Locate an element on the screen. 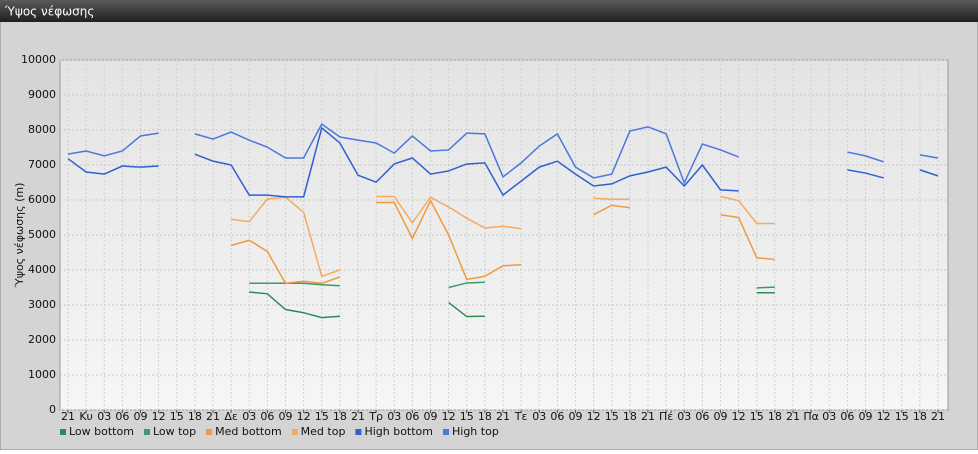 Image resolution: width=978 pixels, height=454 pixels. legend-label: Low top is located at coordinates (174, 431).